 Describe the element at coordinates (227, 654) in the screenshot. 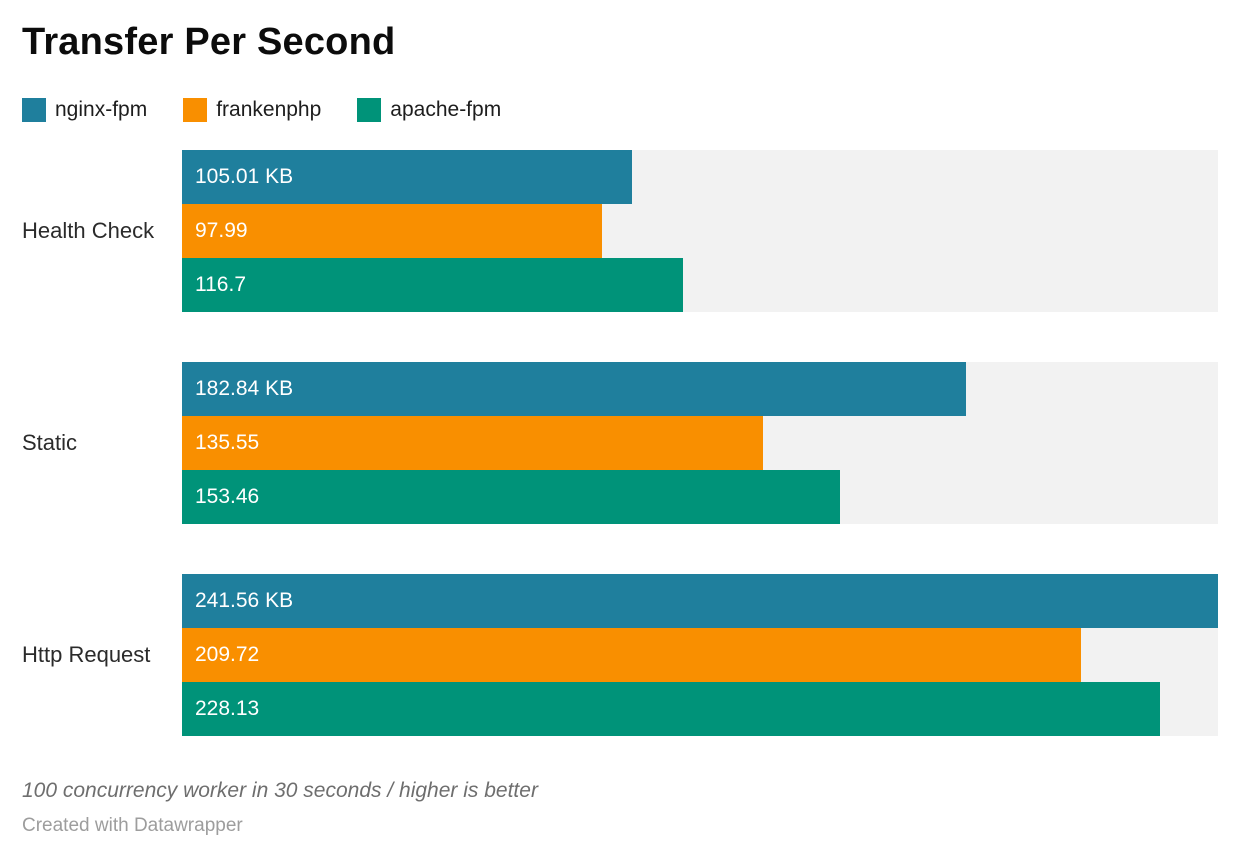

I see `bar-value-label: 209.72` at that location.